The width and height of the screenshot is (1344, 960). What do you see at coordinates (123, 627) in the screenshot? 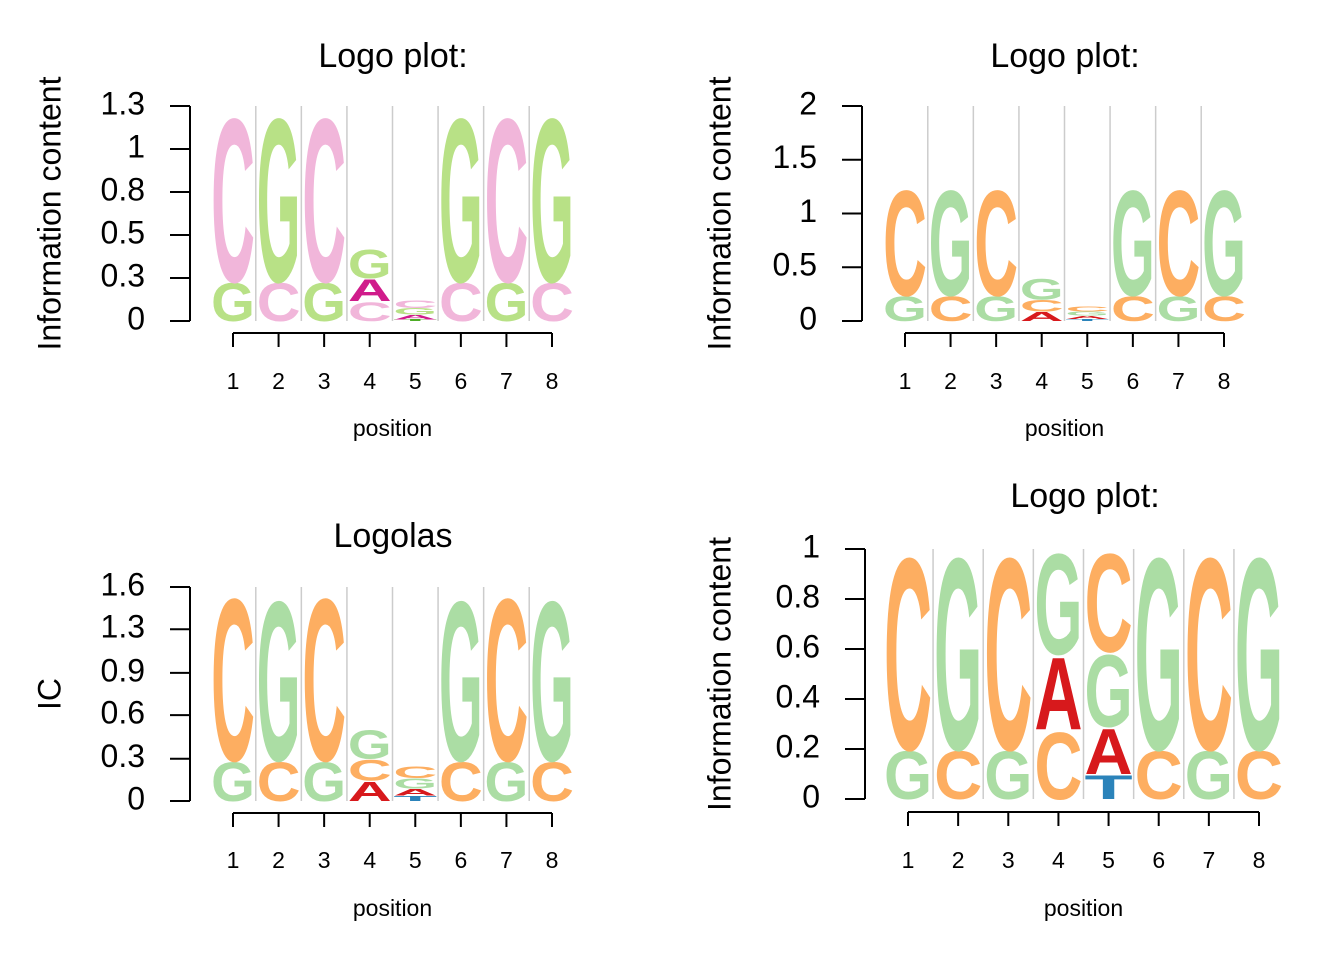
I see `y-tick-label: 1.3` at bounding box center [123, 627].